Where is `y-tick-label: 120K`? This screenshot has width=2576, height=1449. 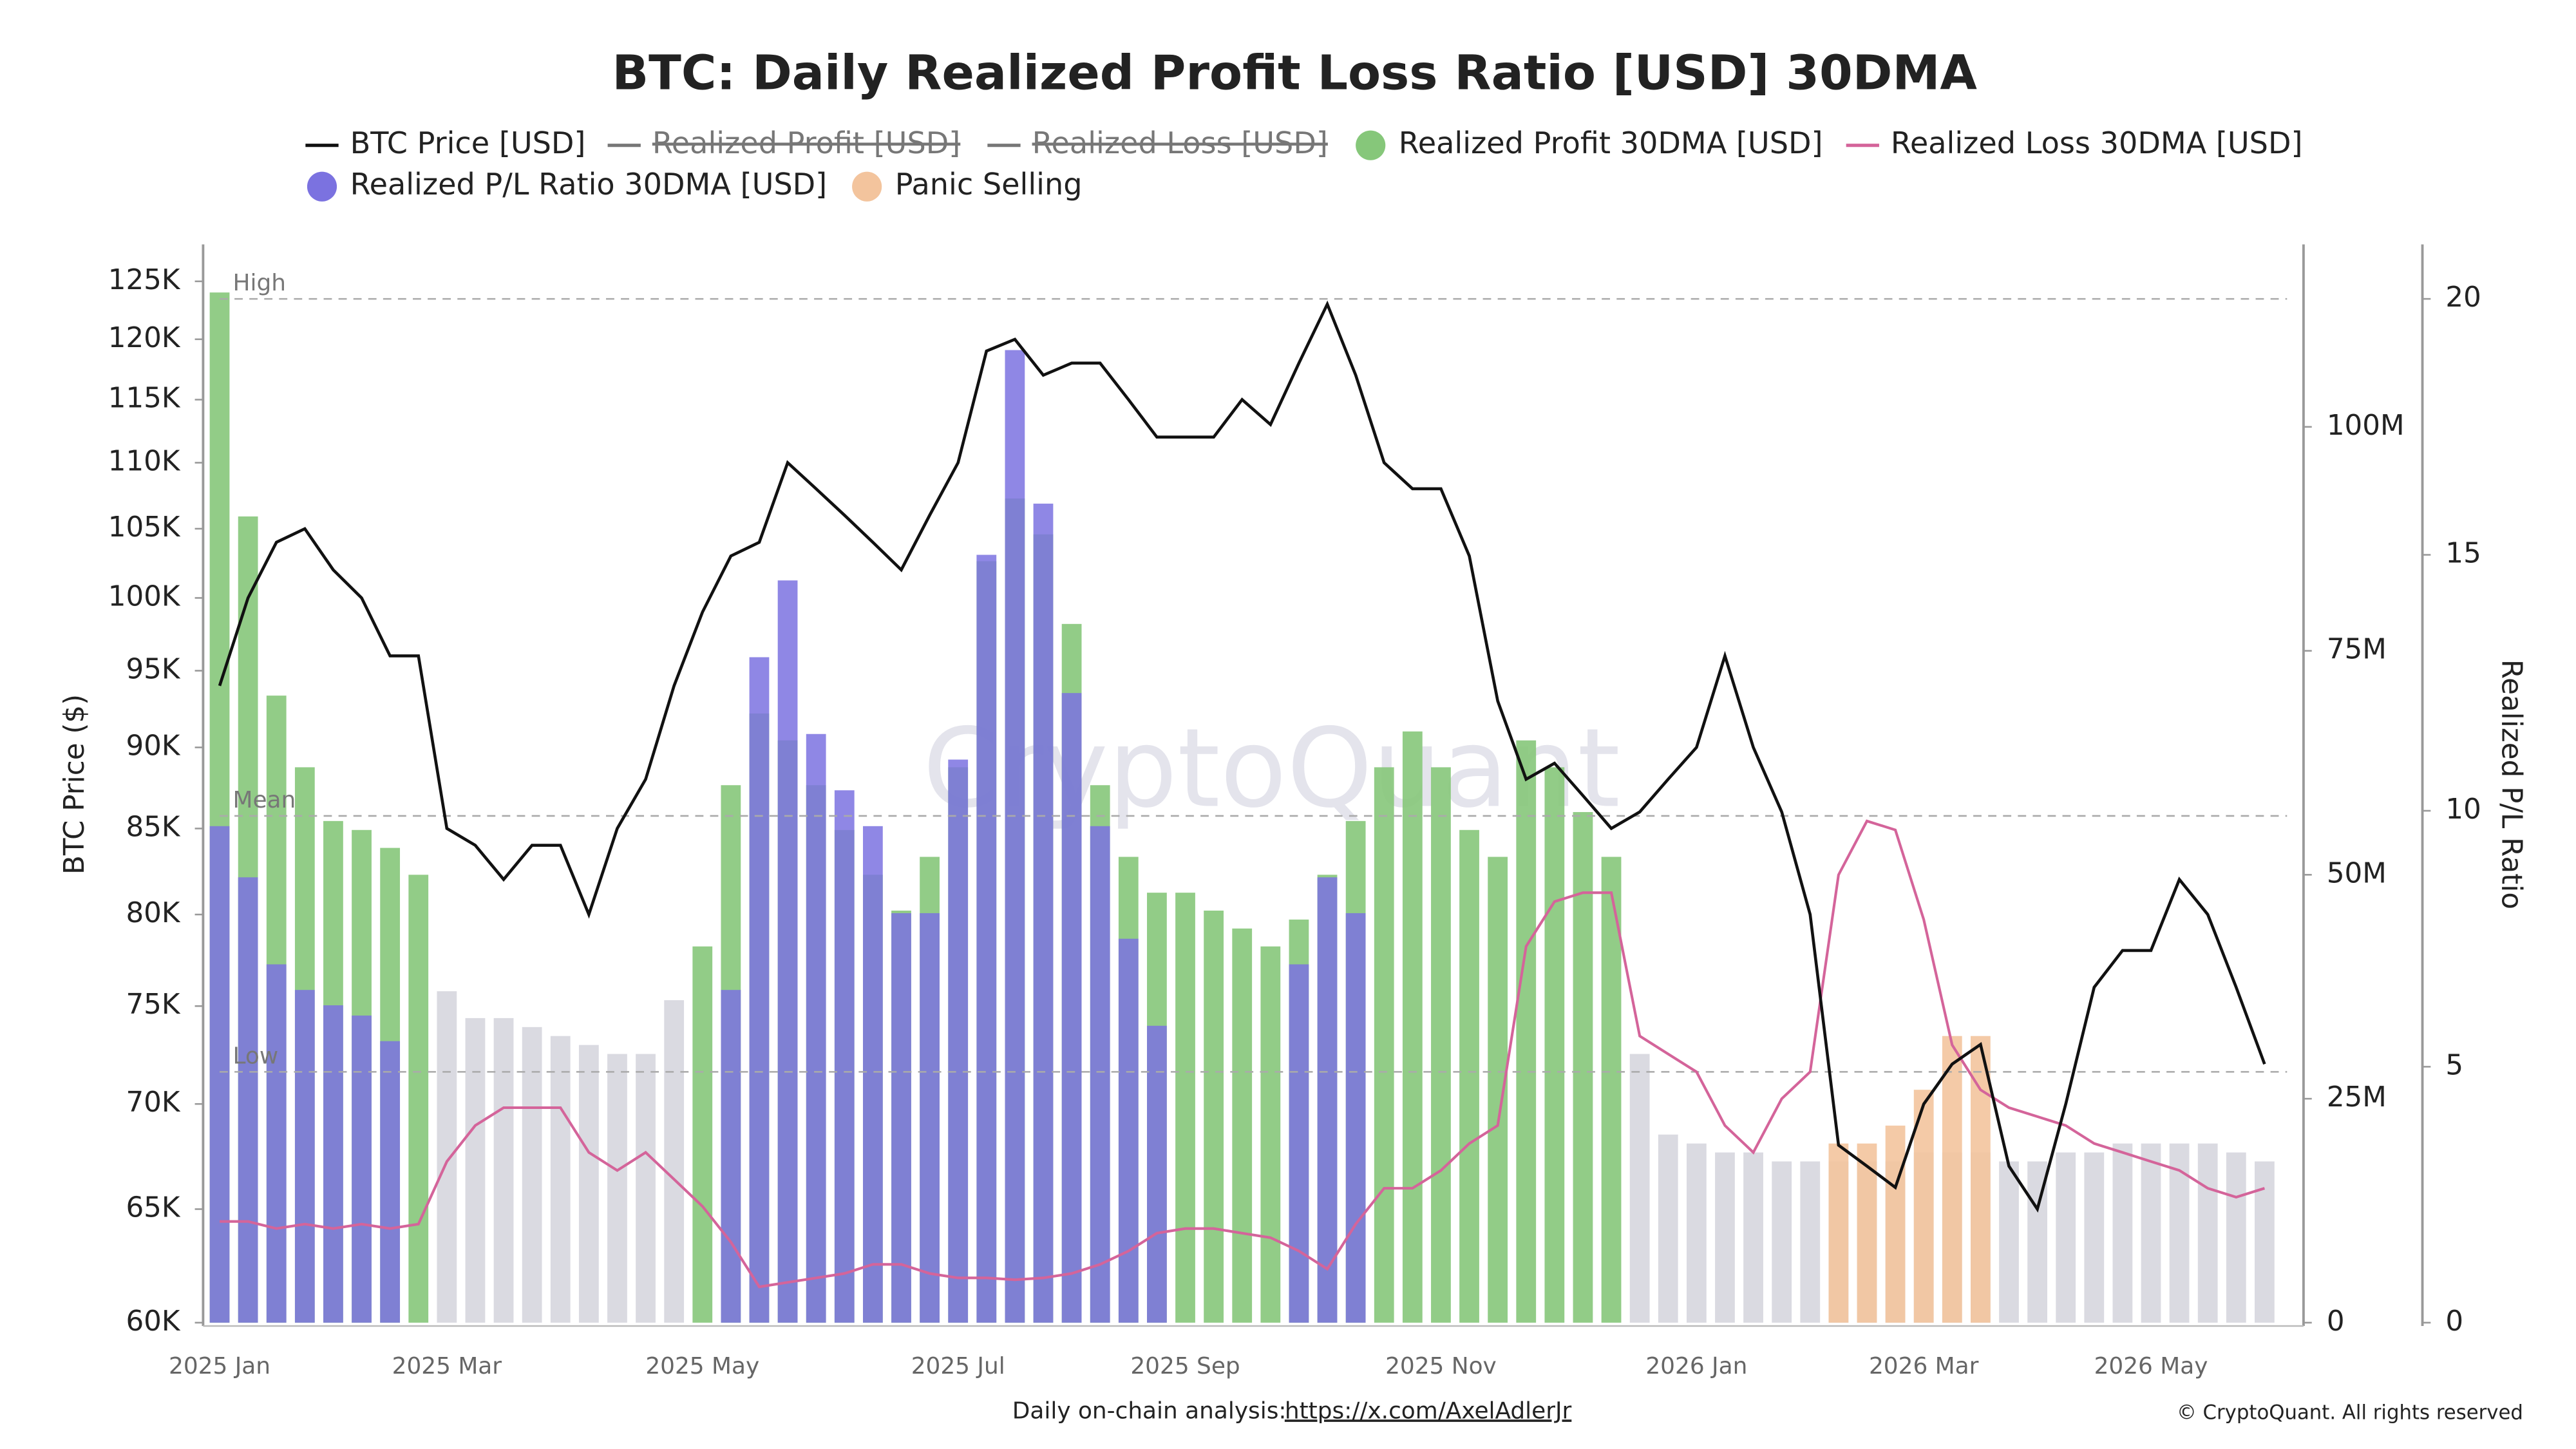 y-tick-label: 120K is located at coordinates (144, 338).